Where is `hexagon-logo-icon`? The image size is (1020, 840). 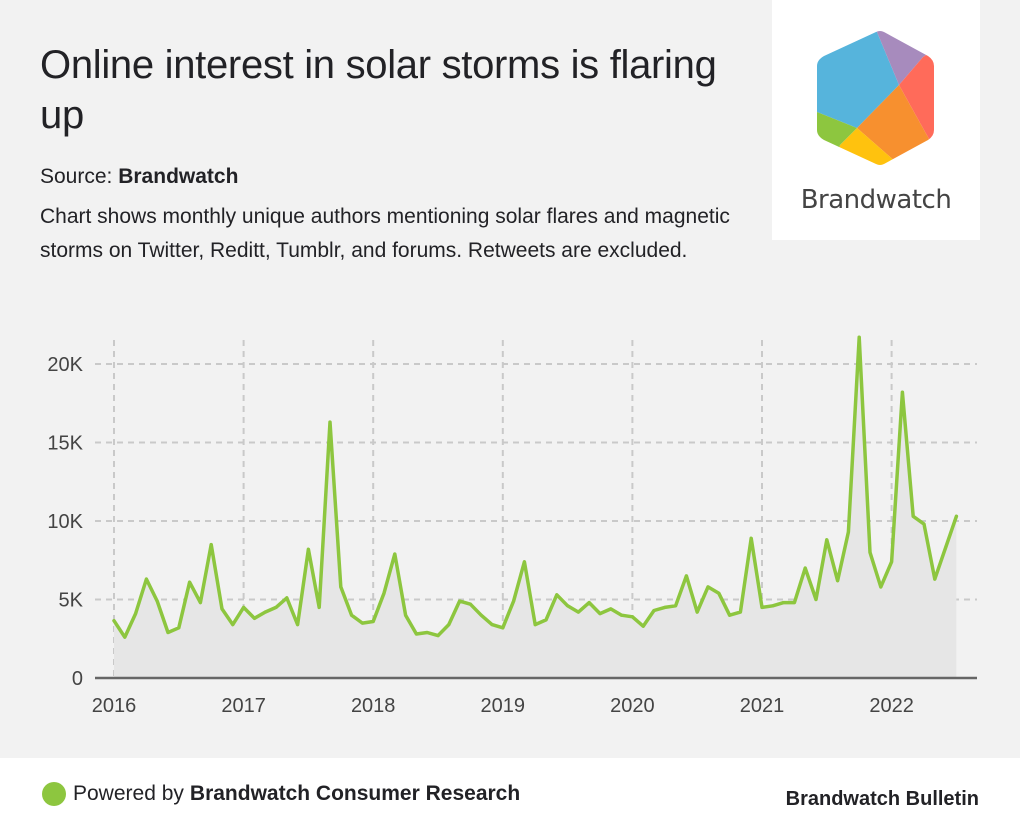 hexagon-logo-icon is located at coordinates (875, 98).